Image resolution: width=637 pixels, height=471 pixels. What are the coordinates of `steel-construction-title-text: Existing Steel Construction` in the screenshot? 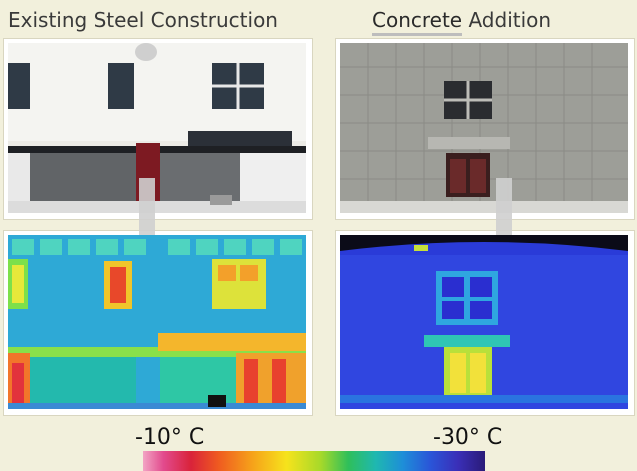 It's located at (143, 20).